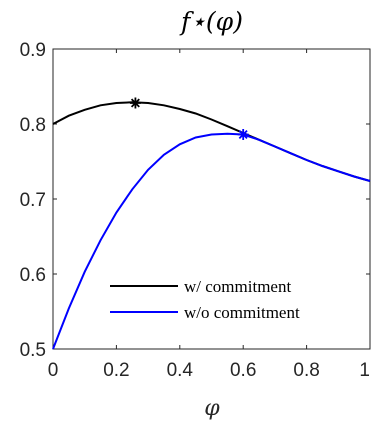 The image size is (372, 422). What do you see at coordinates (243, 370) in the screenshot?
I see `x-tick-label: 0.6` at bounding box center [243, 370].